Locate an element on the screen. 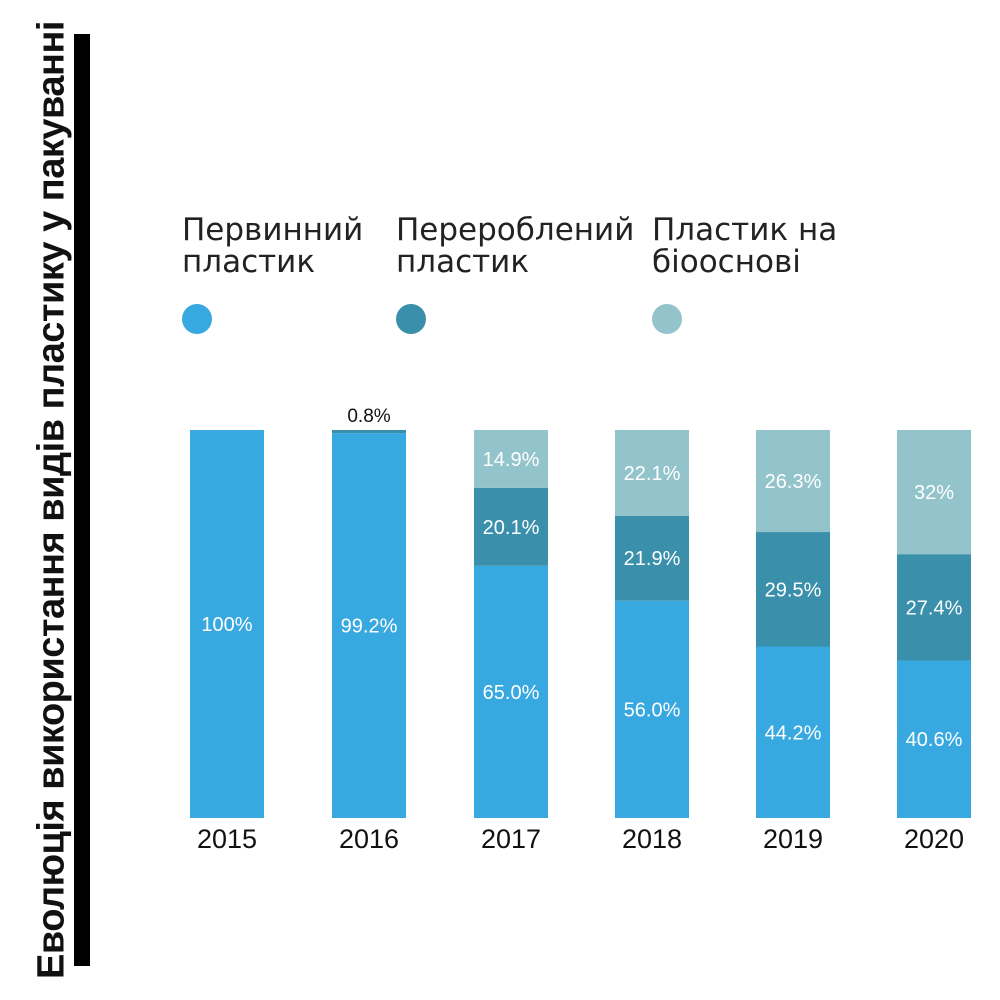  data-label-2020-s1: 27.4% is located at coordinates (934, 608).